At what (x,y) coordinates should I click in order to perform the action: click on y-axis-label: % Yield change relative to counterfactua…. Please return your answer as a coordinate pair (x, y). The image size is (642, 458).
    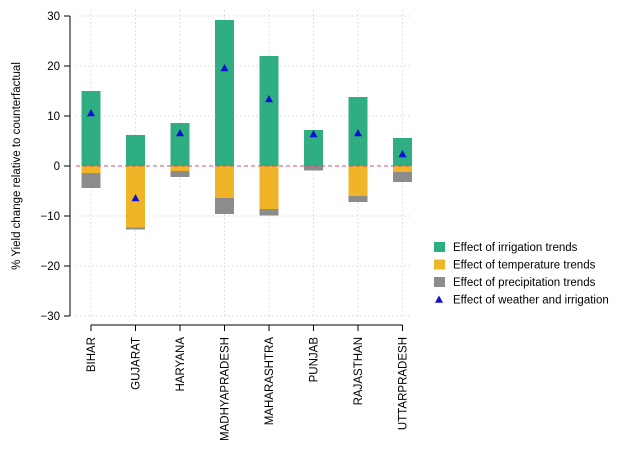
    Looking at the image, I should click on (17, 166).